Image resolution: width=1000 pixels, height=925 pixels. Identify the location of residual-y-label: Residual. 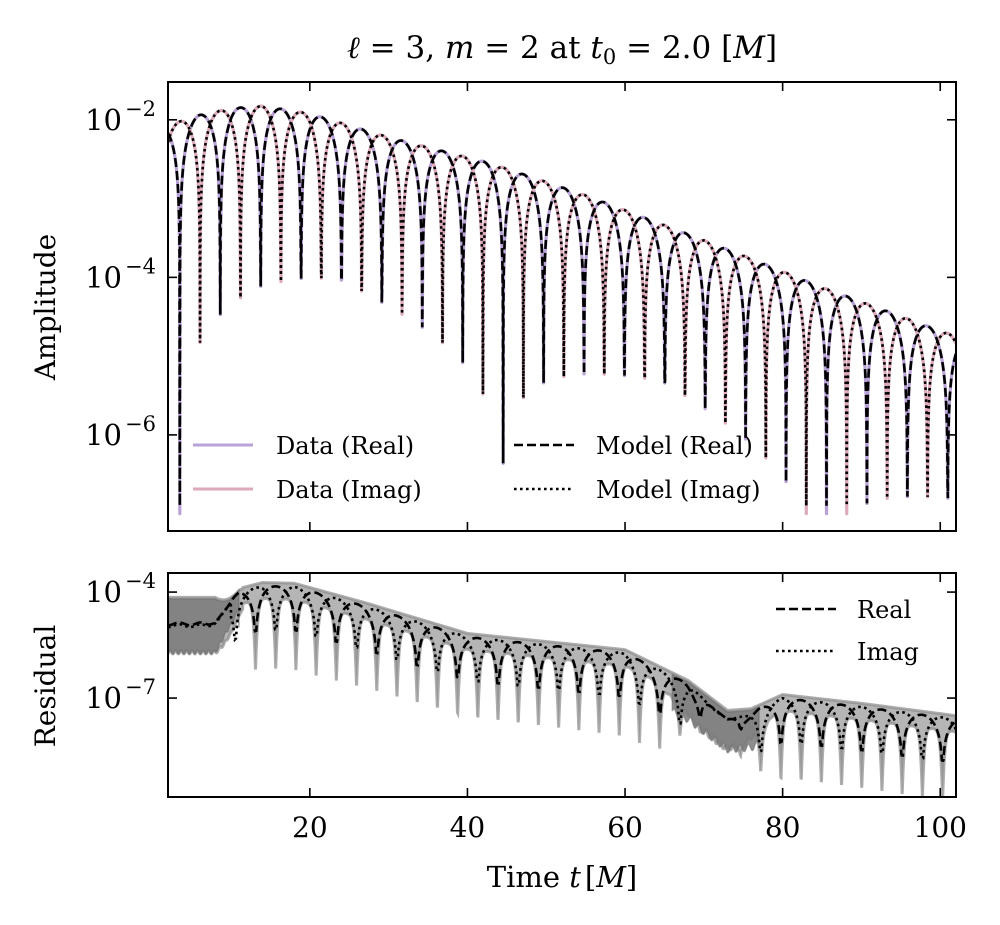
(45, 686).